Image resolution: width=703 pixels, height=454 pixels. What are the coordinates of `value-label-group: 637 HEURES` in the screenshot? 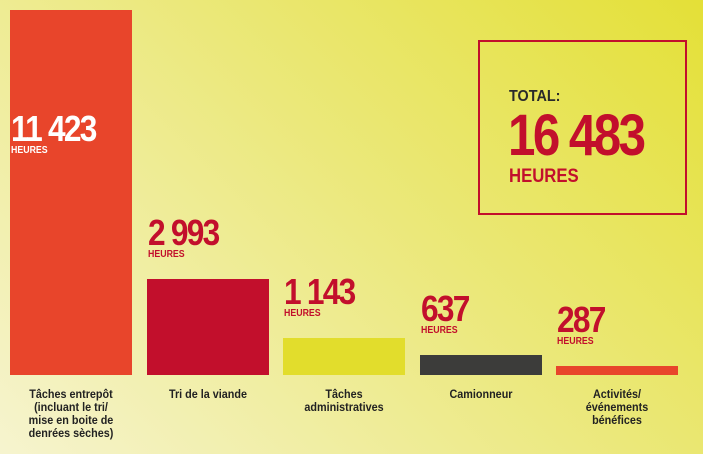 It's located at (447, 311).